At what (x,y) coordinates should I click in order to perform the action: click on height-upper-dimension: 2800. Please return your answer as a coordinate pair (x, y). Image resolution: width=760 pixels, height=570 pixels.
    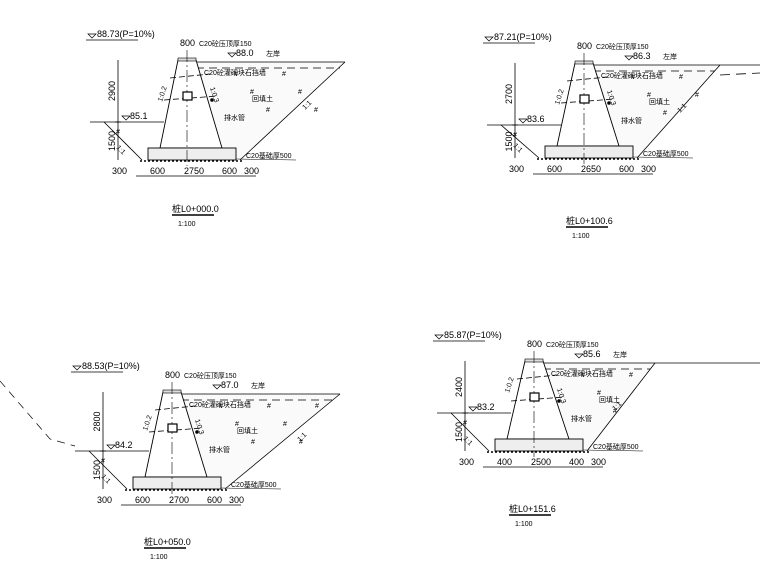
    Looking at the image, I should click on (97, 421).